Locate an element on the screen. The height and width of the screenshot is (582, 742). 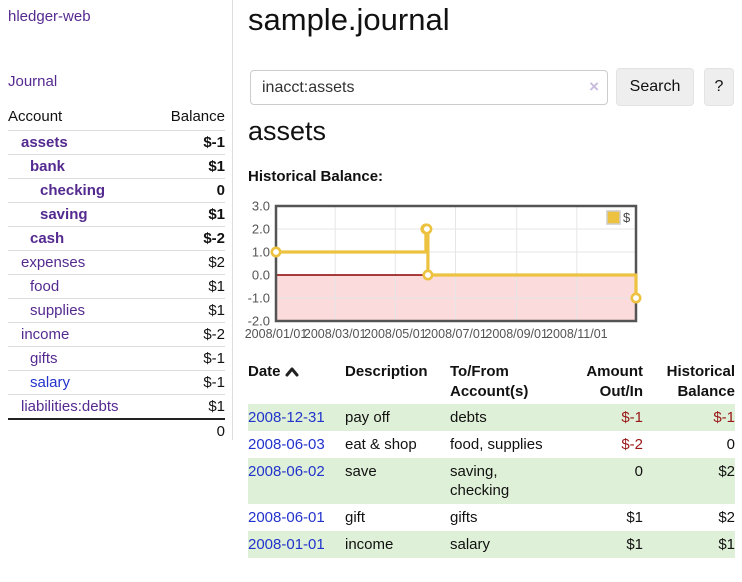
account-row: expenses $2 is located at coordinates (116, 262).